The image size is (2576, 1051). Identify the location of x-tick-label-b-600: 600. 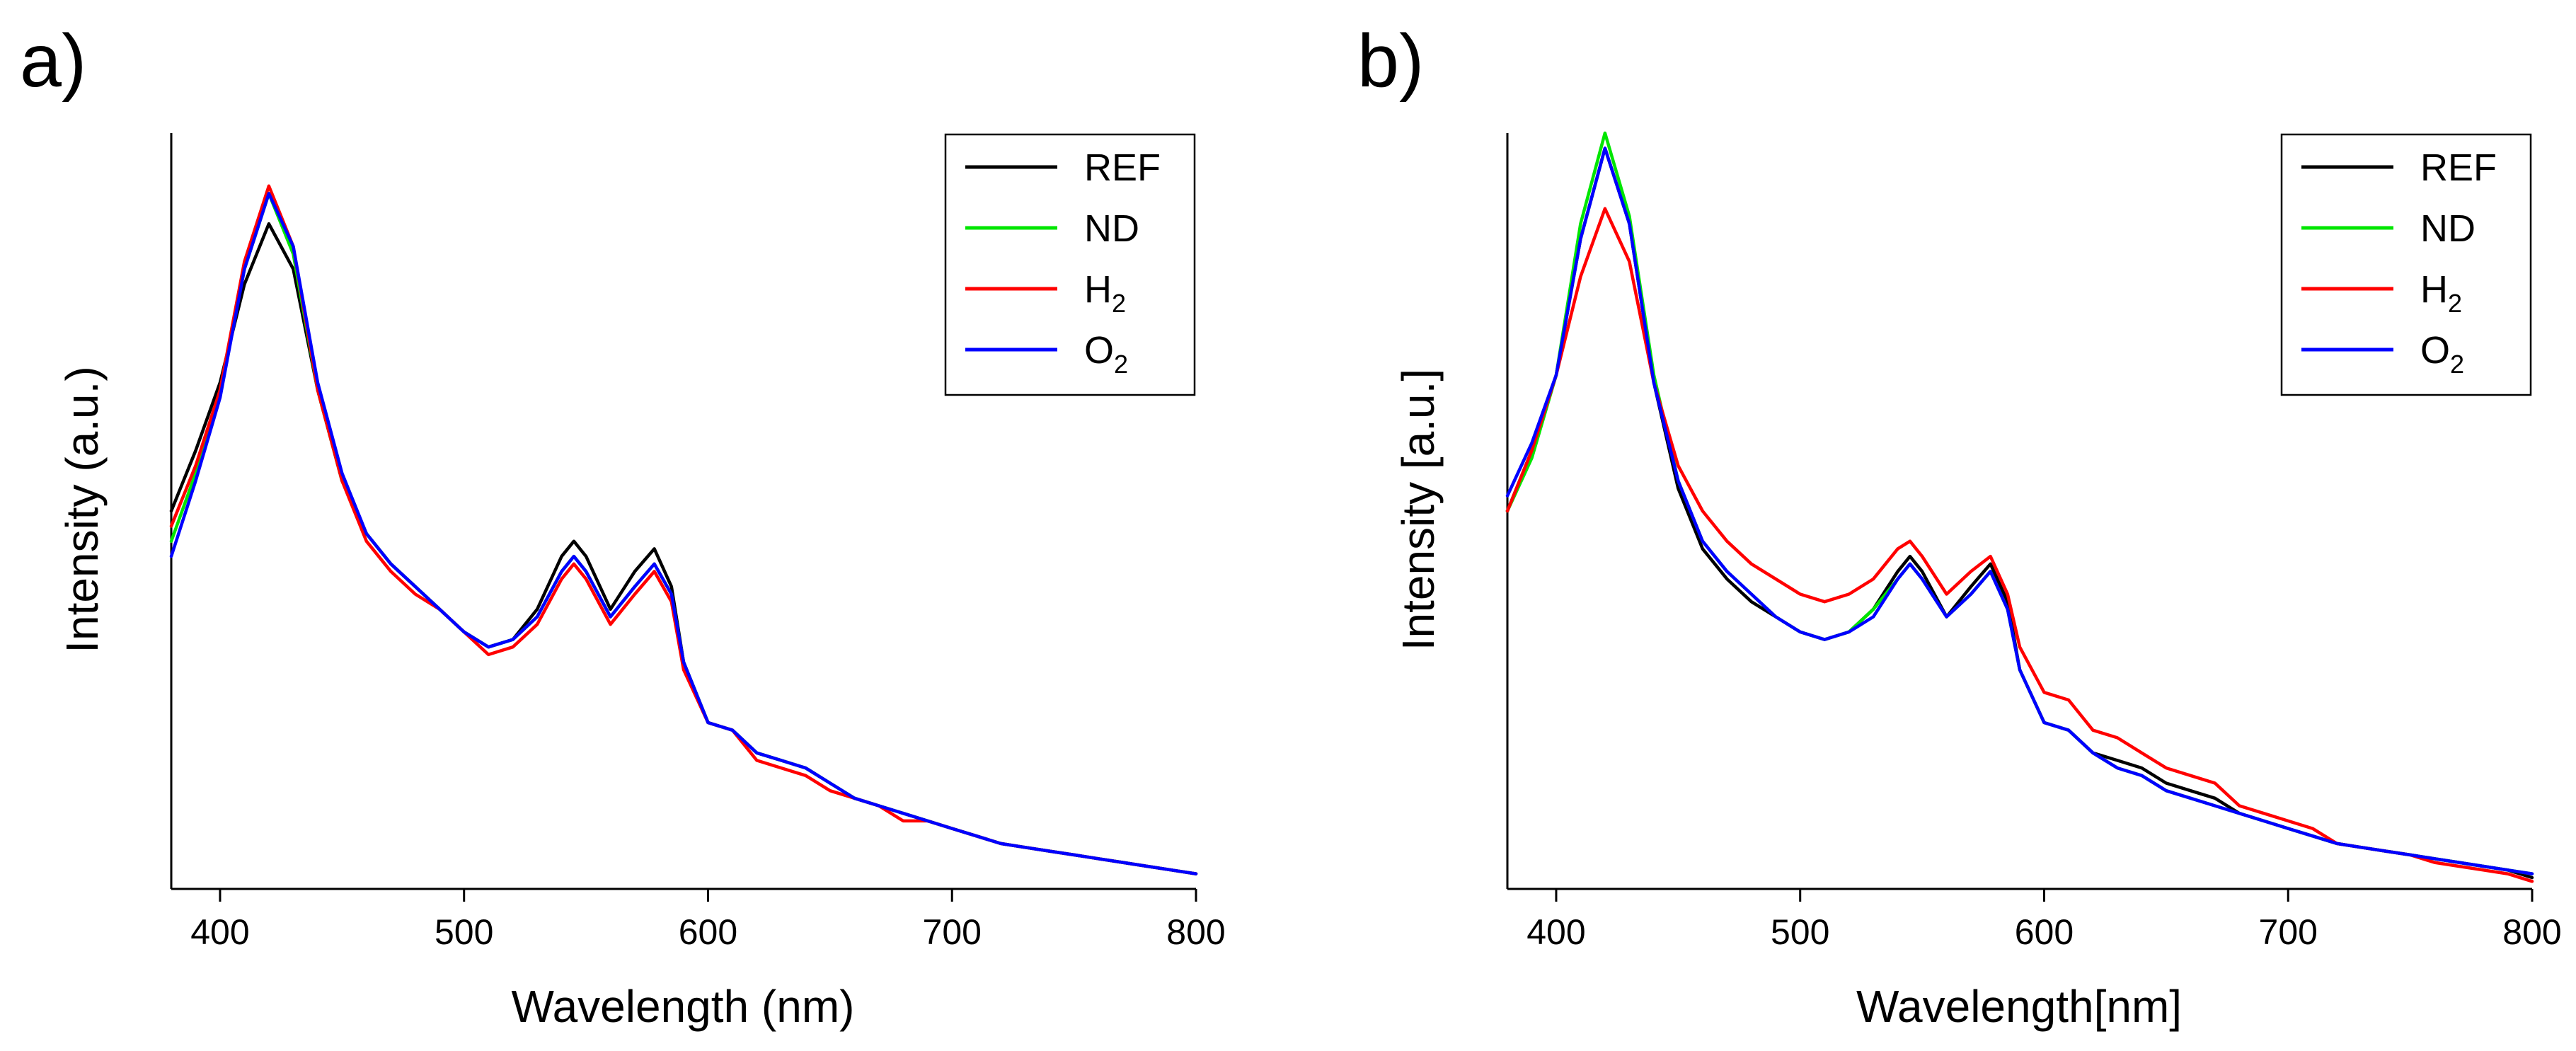
(2045, 932).